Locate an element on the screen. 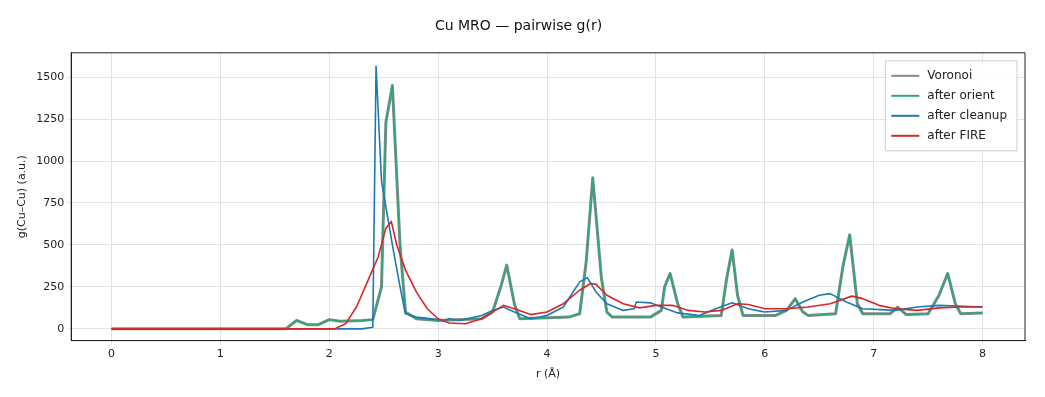  y-tick-label: 0 is located at coordinates (61, 328).